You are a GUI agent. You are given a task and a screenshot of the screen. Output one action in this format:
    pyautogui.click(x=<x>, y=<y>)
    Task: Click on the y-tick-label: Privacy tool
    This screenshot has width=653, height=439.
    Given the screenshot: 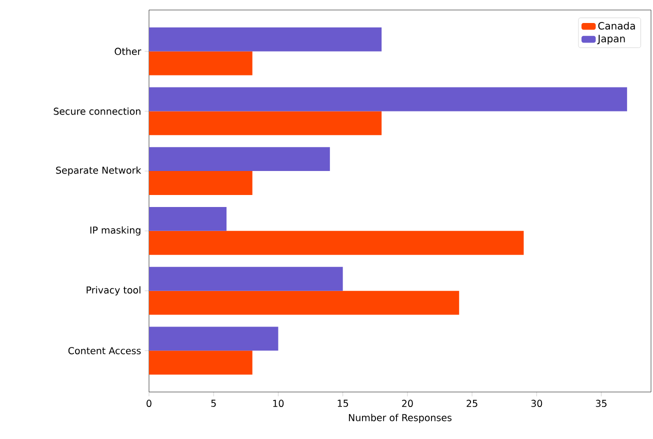 What is the action you would take?
    pyautogui.click(x=113, y=291)
    